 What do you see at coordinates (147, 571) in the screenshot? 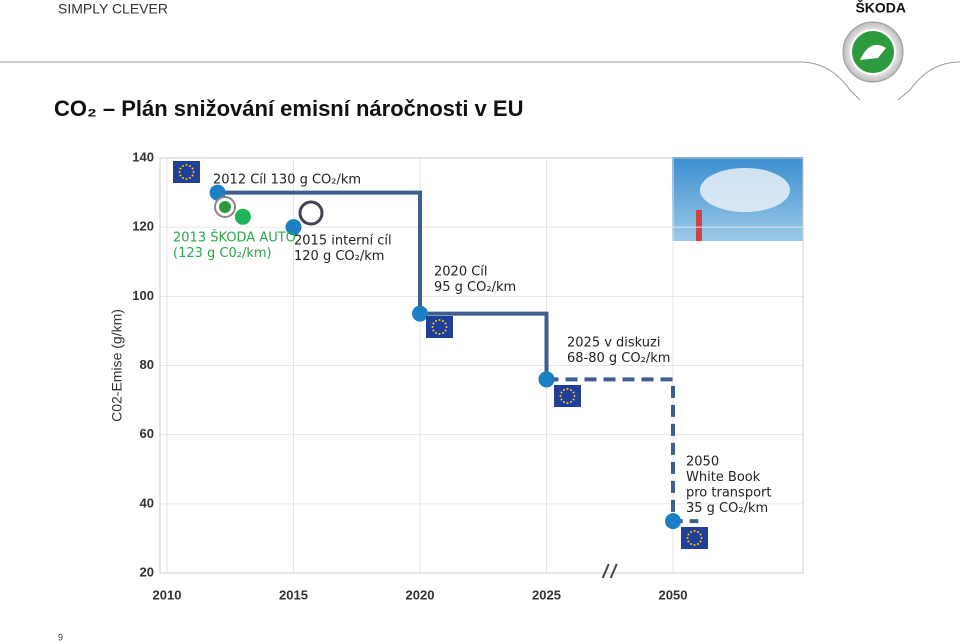
I see `y-tick-label: 20` at bounding box center [147, 571].